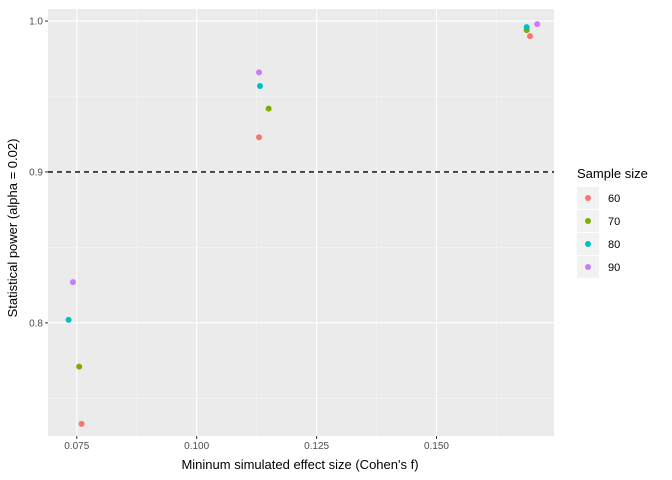  I want to click on y-tick-label: 0.9, so click(36, 172).